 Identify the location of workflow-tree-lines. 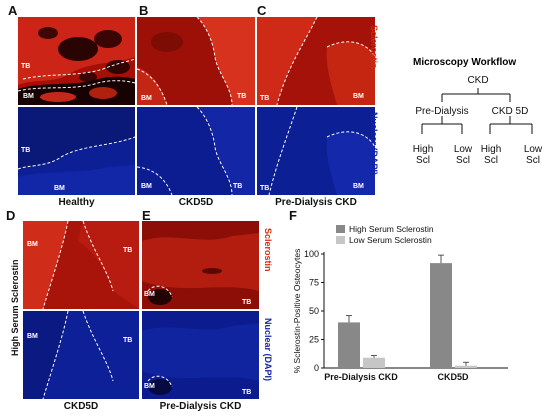
(477, 111).